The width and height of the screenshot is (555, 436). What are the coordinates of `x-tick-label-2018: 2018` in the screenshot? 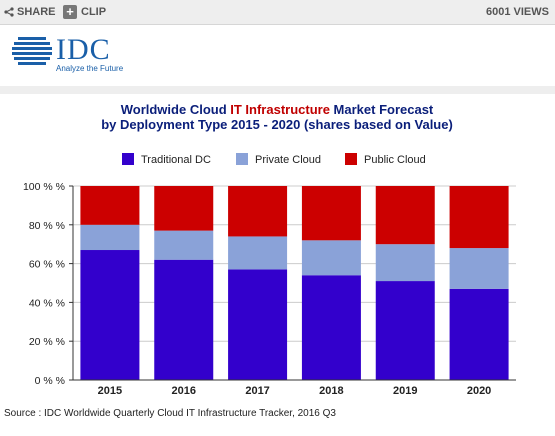 It's located at (331, 391).